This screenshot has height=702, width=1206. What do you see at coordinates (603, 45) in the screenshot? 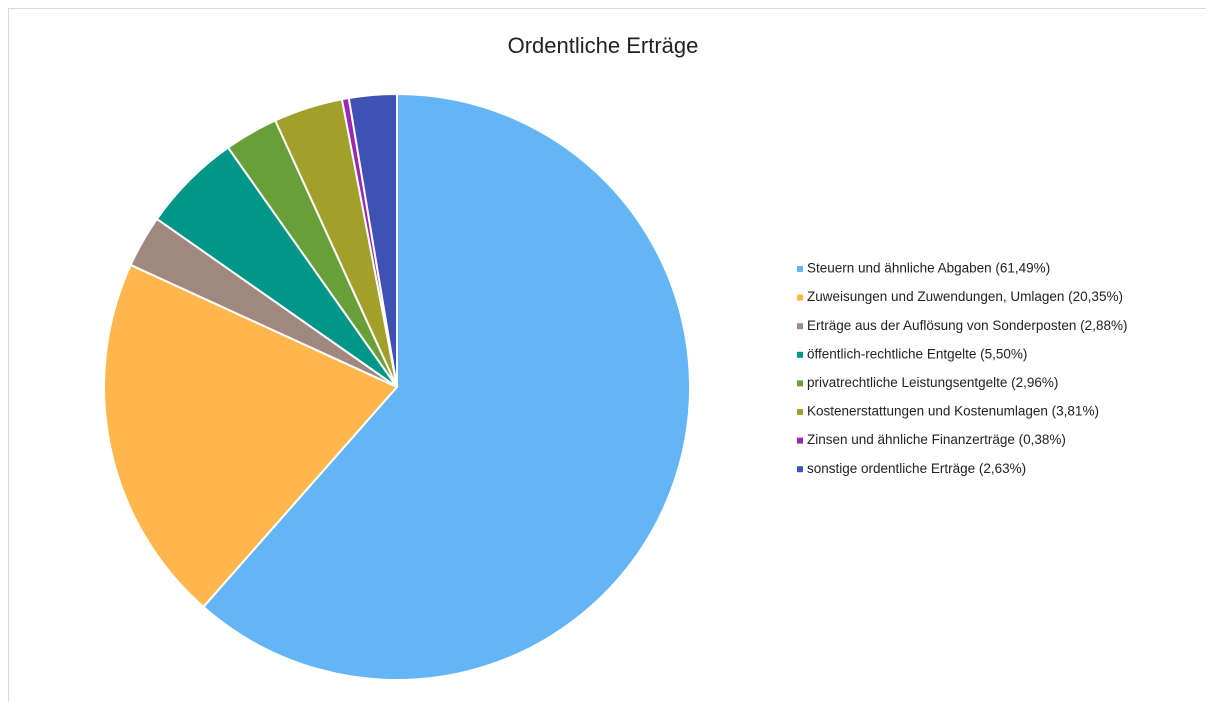
I see `chart-title: Ordentliche Erträge` at bounding box center [603, 45].